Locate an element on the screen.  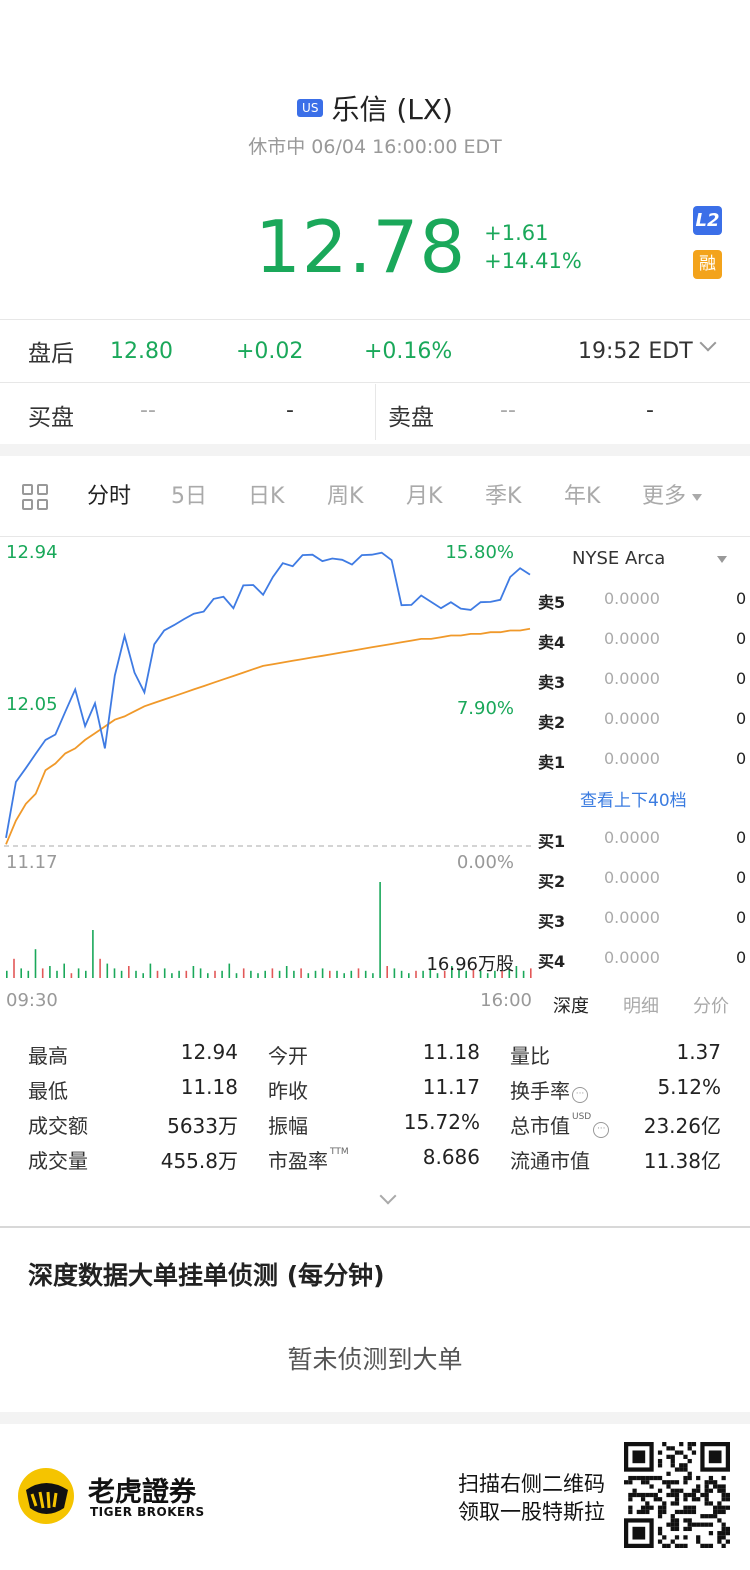
stat-label: 昨收 is located at coordinates (288, 1091).